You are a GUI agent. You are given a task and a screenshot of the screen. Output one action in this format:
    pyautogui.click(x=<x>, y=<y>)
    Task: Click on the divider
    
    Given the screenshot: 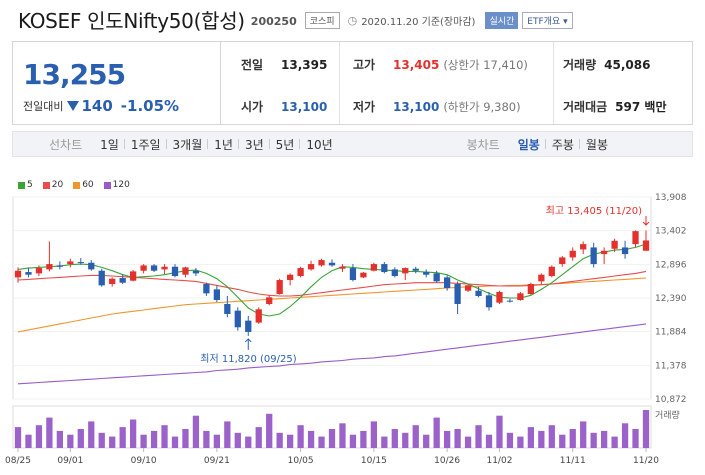 What is the action you would take?
    pyautogui.click(x=553, y=83)
    